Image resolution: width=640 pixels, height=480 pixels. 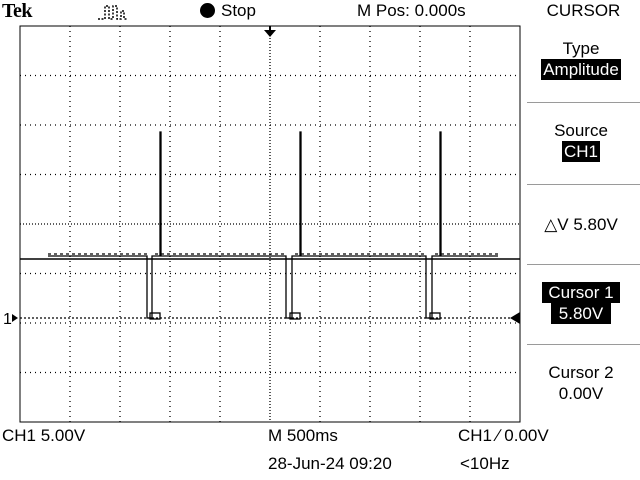 What do you see at coordinates (270, 33) in the screenshot?
I see `trigger-position-icon` at bounding box center [270, 33].